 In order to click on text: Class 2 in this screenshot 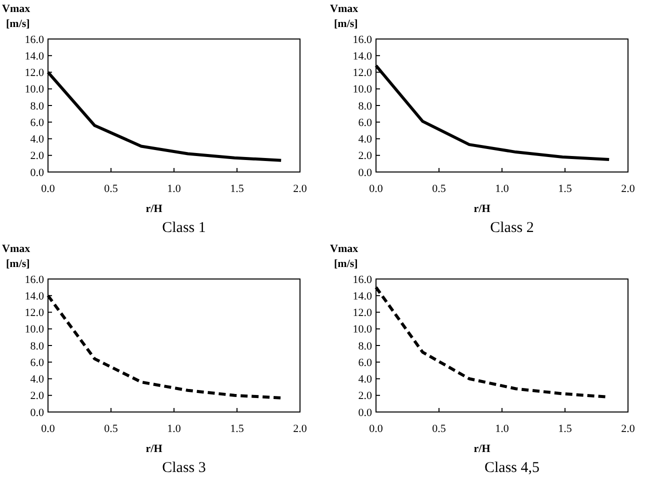, I will do `click(512, 228)`.